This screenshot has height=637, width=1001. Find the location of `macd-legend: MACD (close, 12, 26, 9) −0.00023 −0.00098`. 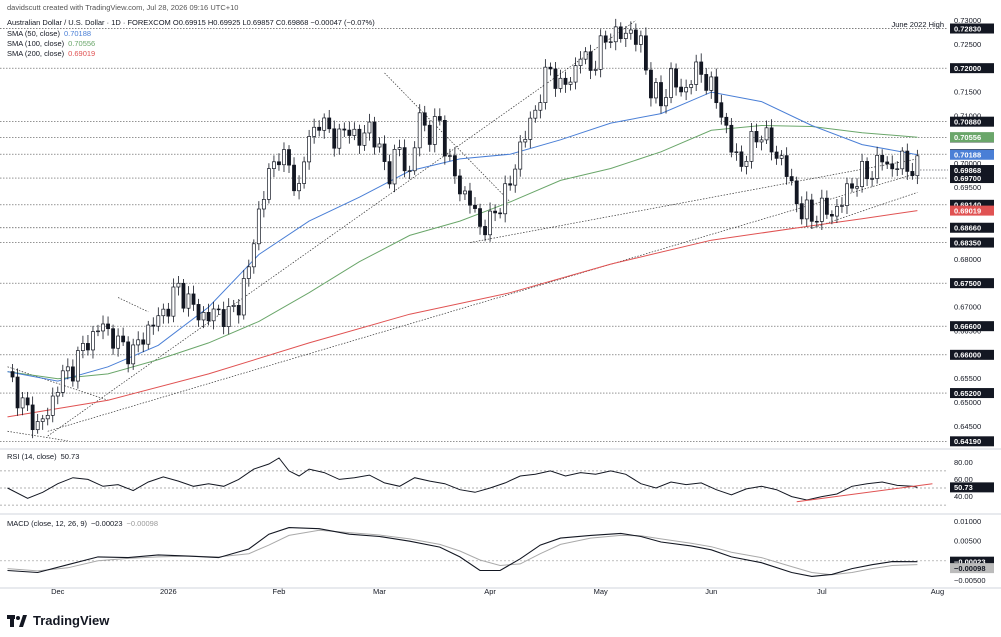

macd-legend: MACD (close, 12, 26, 9) −0.00023 −0.00098 is located at coordinates (82, 524).